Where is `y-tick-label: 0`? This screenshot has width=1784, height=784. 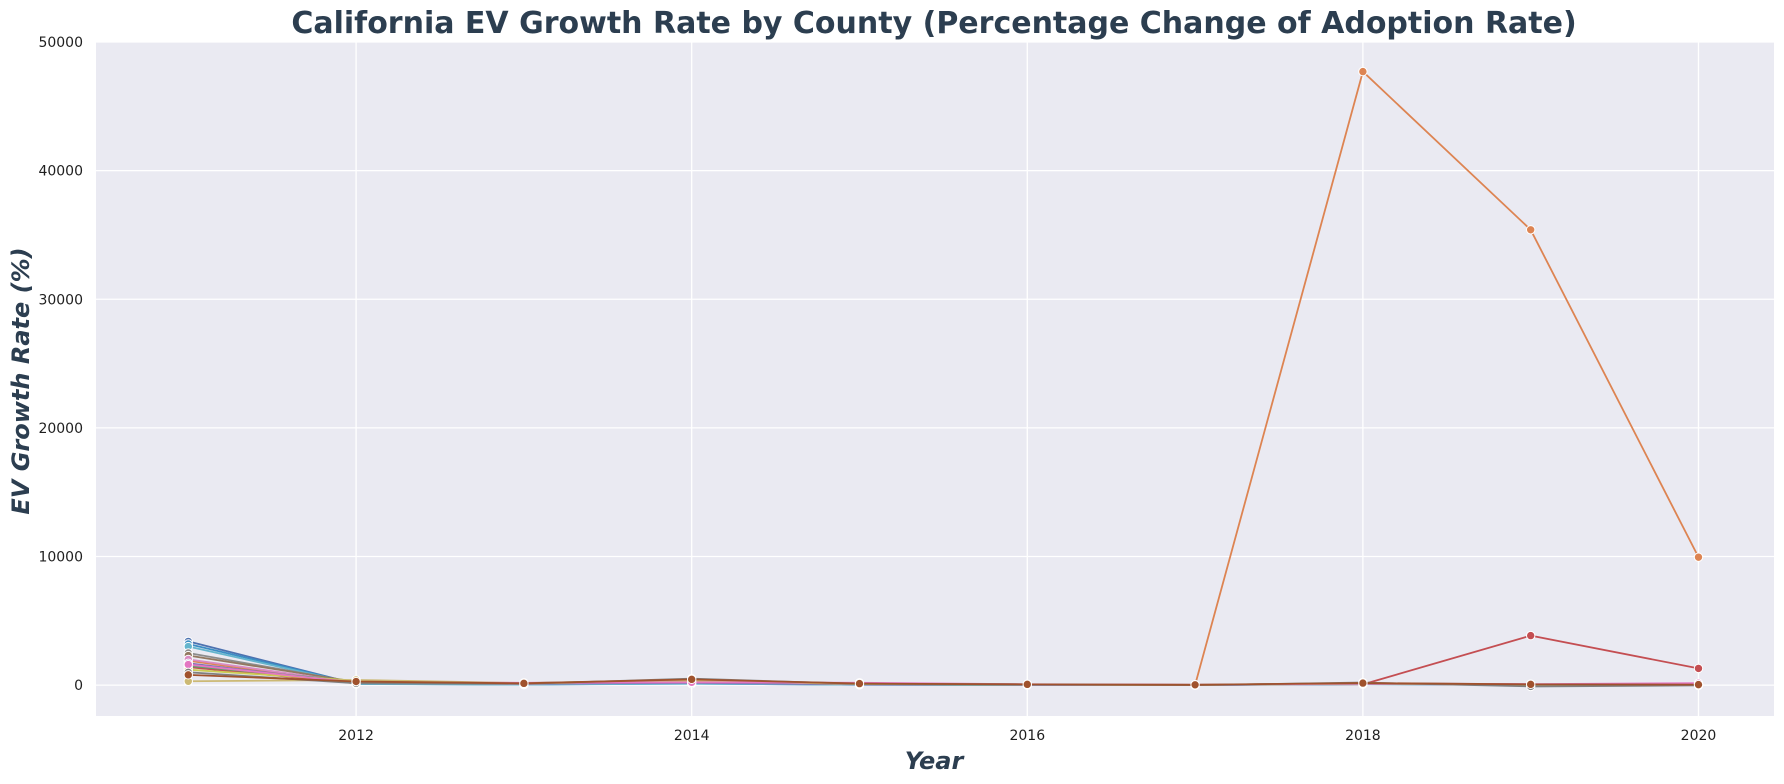 y-tick-label: 0 is located at coordinates (78, 686).